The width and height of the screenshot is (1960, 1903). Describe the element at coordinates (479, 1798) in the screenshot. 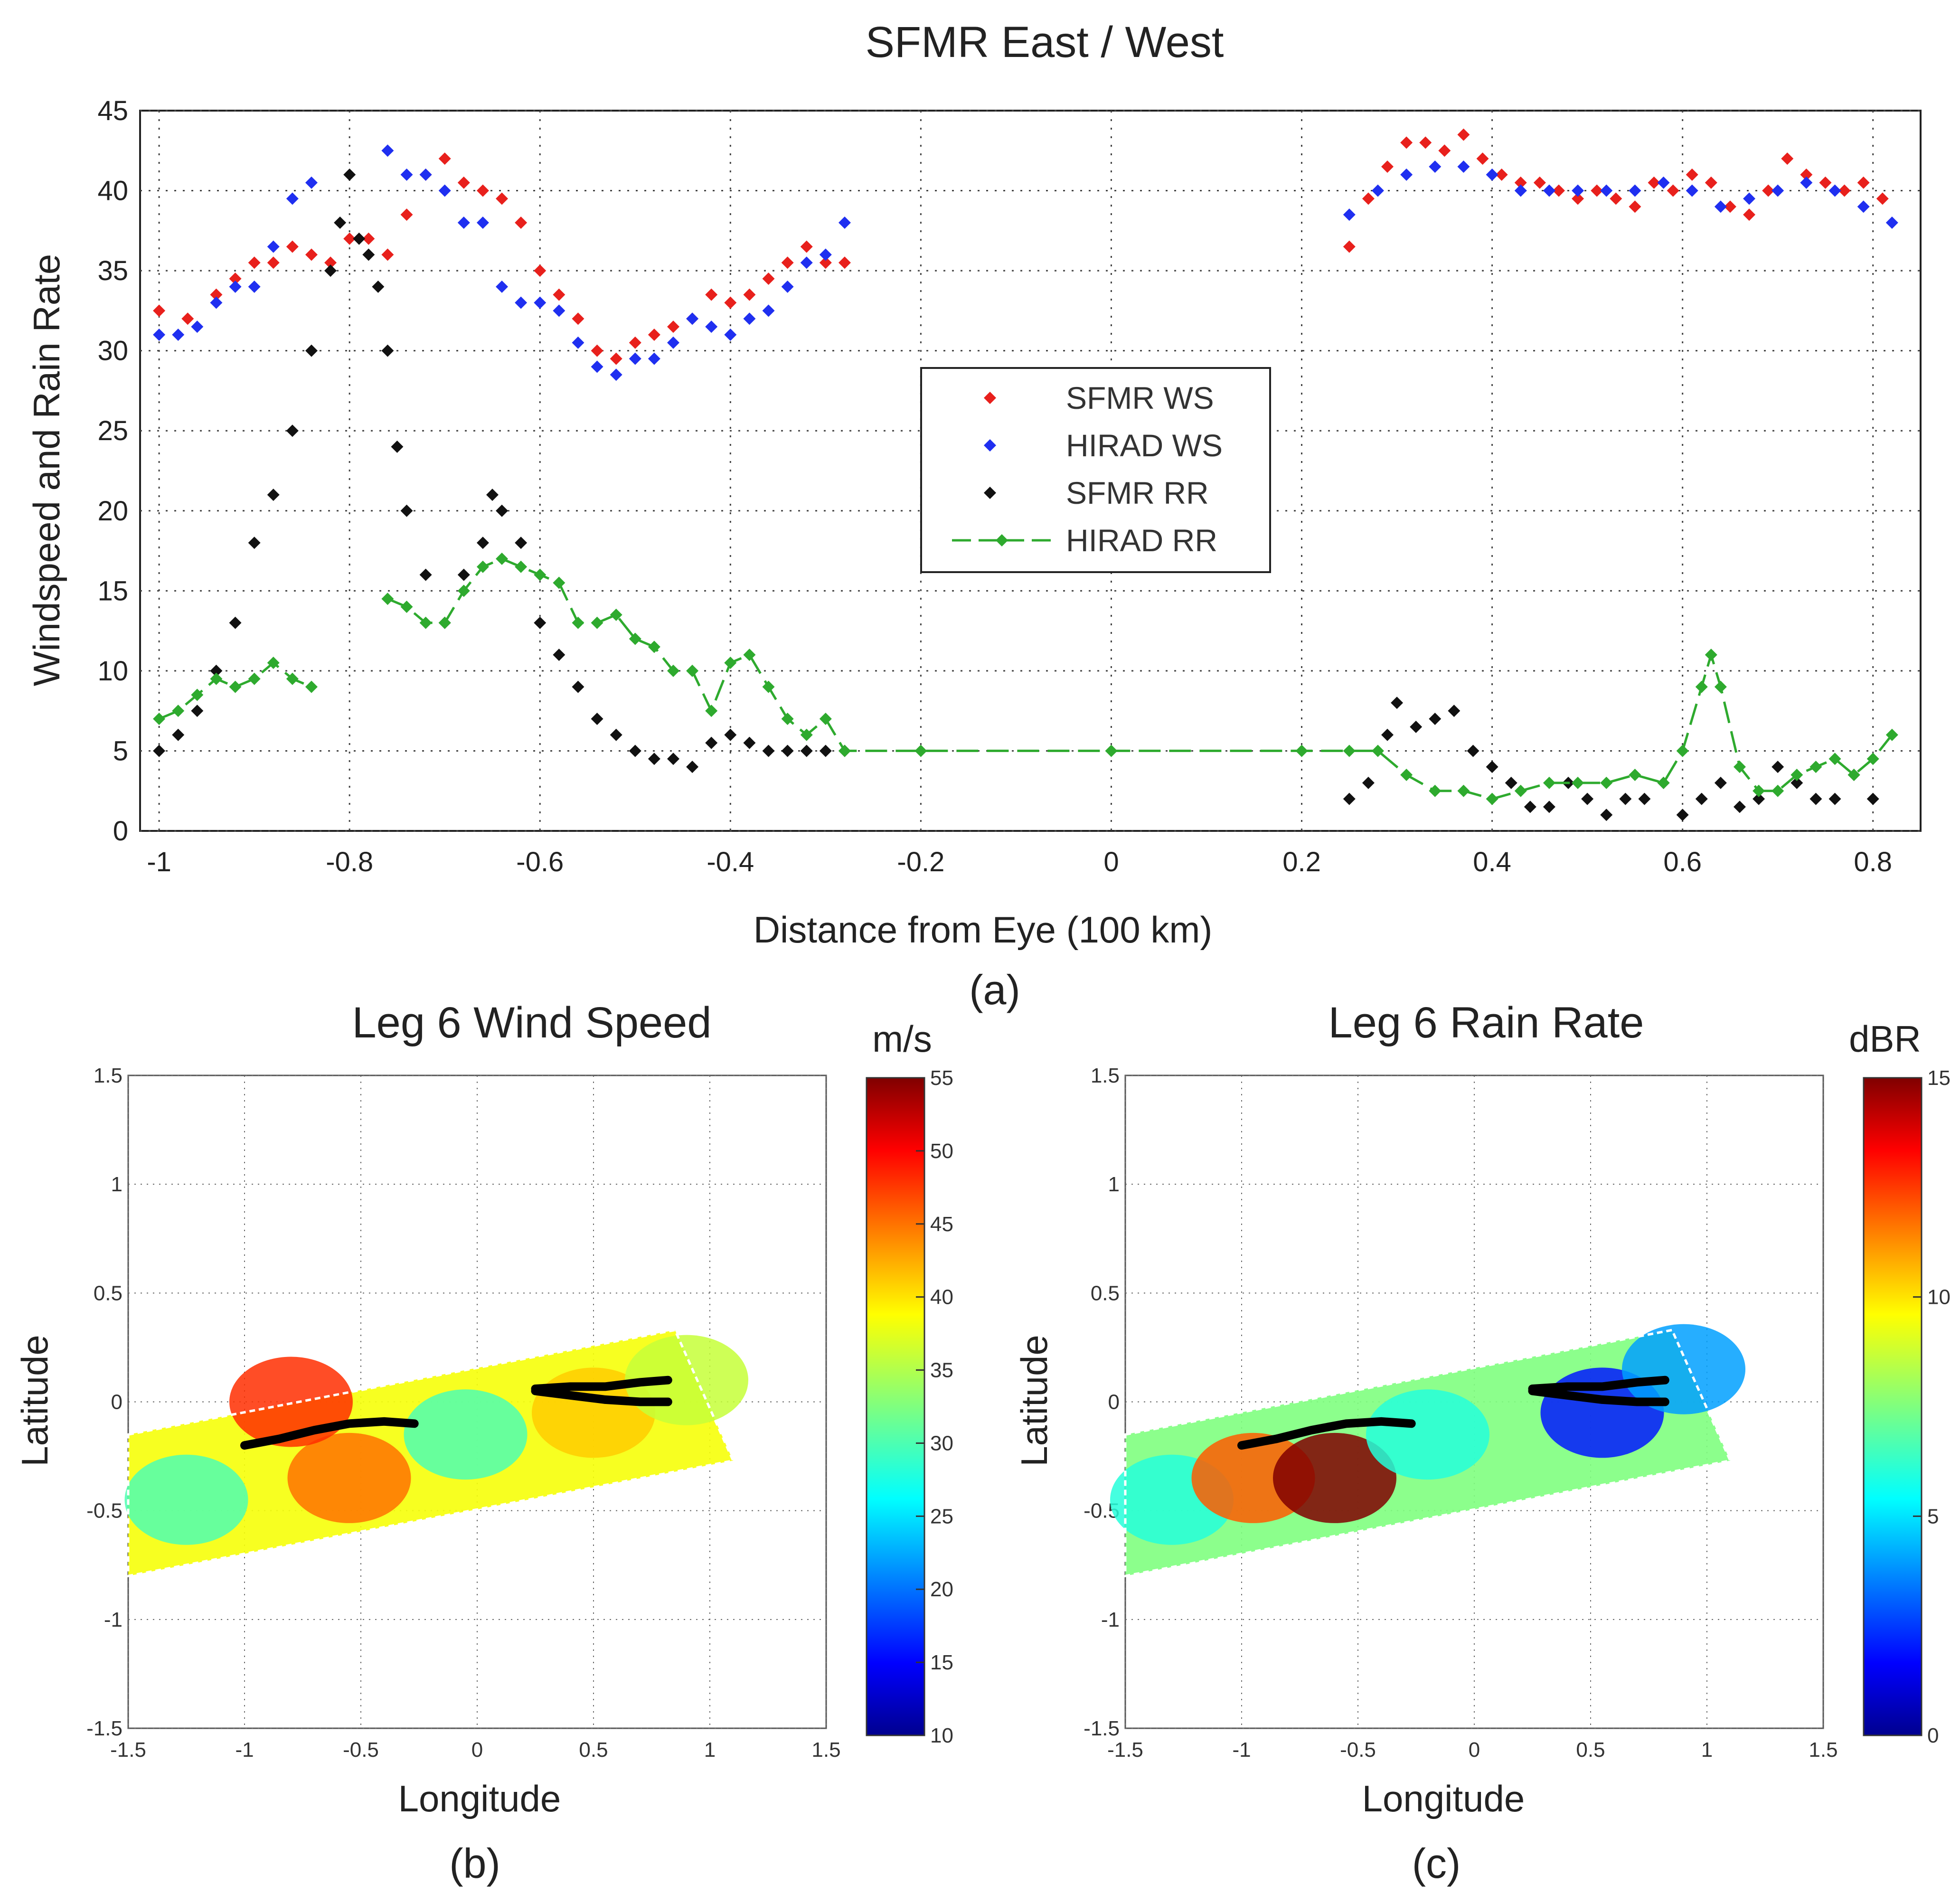

I see `x-axis-label-b: Longitude` at that location.